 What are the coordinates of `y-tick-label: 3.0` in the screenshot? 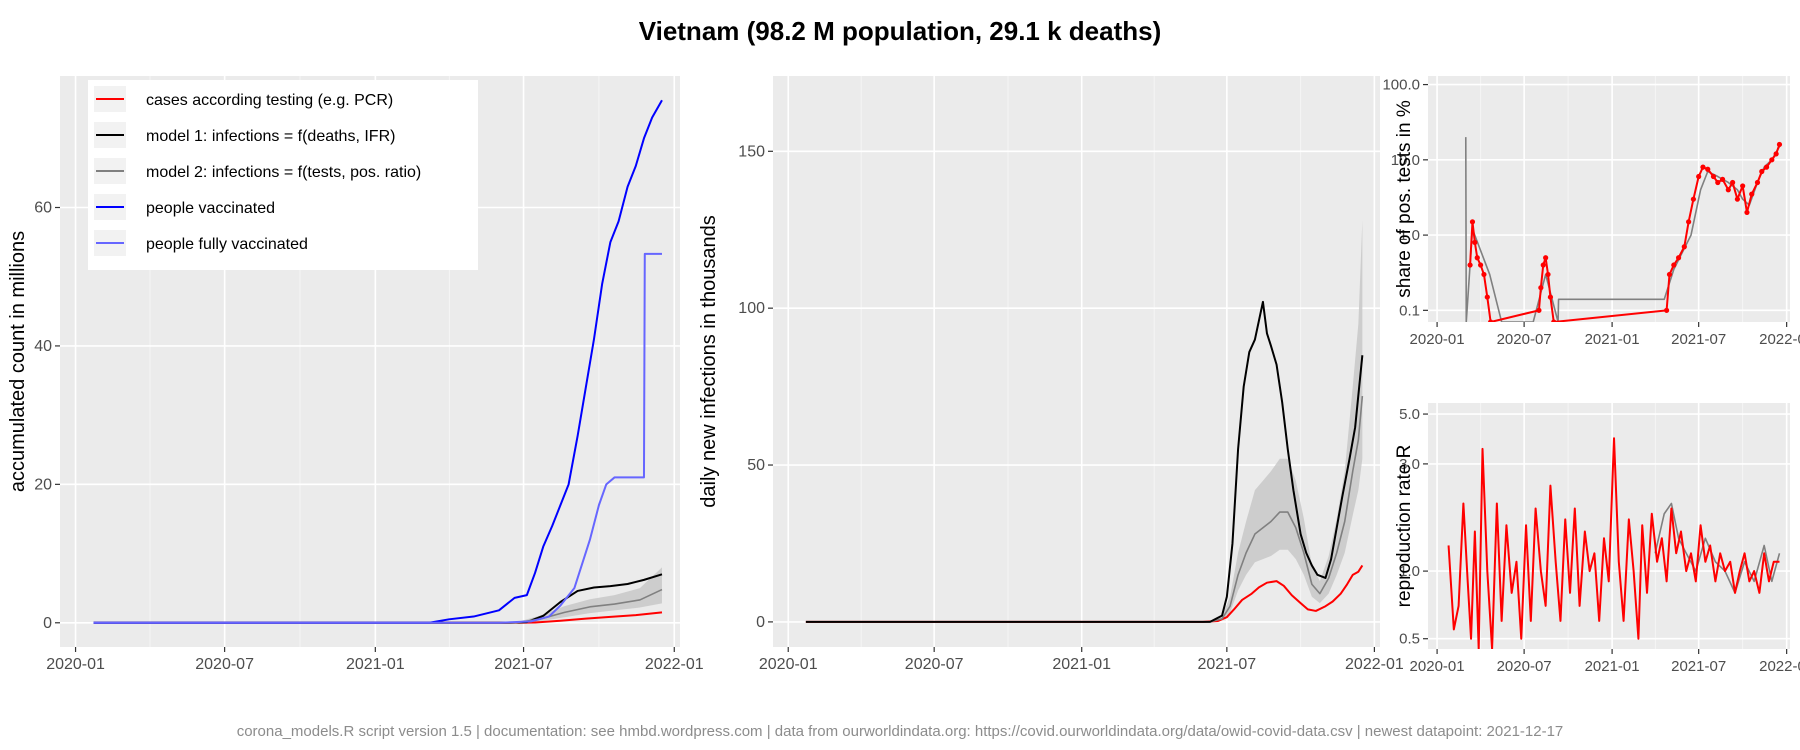 It's located at (1409, 464).